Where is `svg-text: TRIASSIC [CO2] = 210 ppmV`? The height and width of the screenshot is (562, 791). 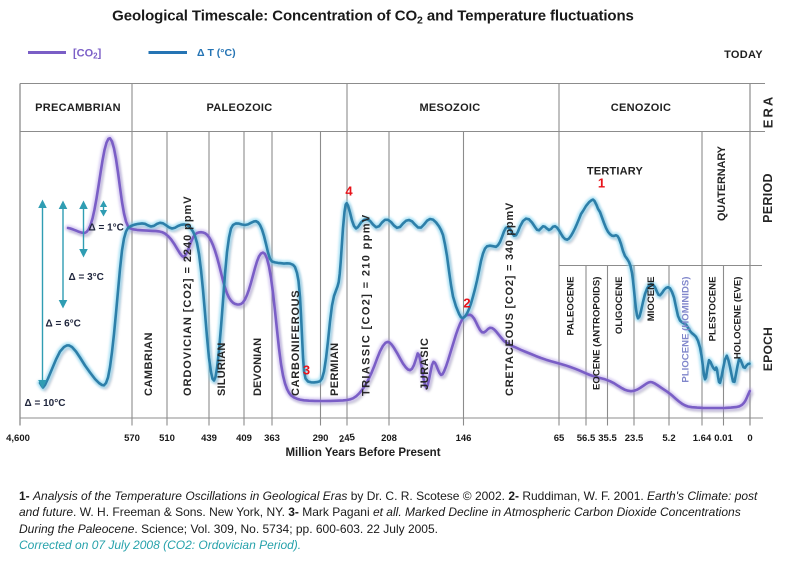
svg-text: TRIASSIC [CO2] = 210 ppmV is located at coordinates (367, 304).